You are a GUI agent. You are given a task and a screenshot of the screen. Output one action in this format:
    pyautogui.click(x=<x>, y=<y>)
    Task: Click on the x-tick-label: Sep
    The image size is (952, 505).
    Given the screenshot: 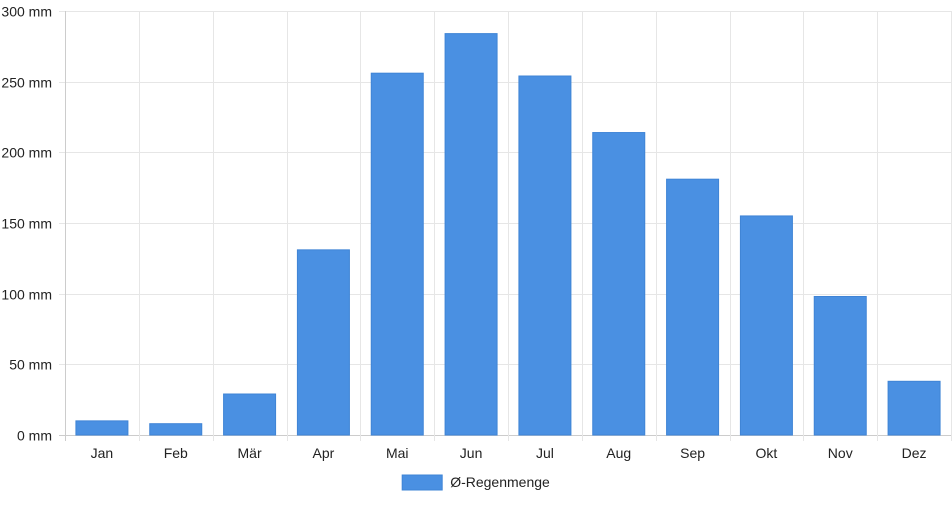 What is the action you would take?
    pyautogui.click(x=692, y=453)
    